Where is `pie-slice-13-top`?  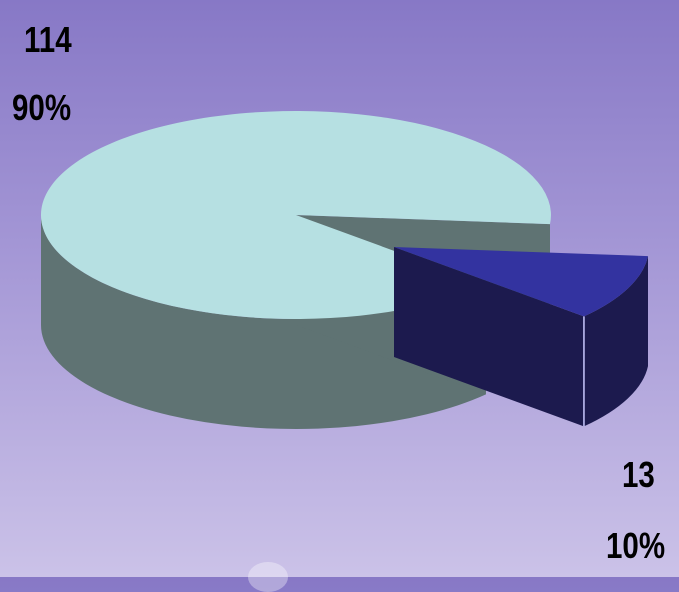 pie-slice-13-top is located at coordinates (521, 282).